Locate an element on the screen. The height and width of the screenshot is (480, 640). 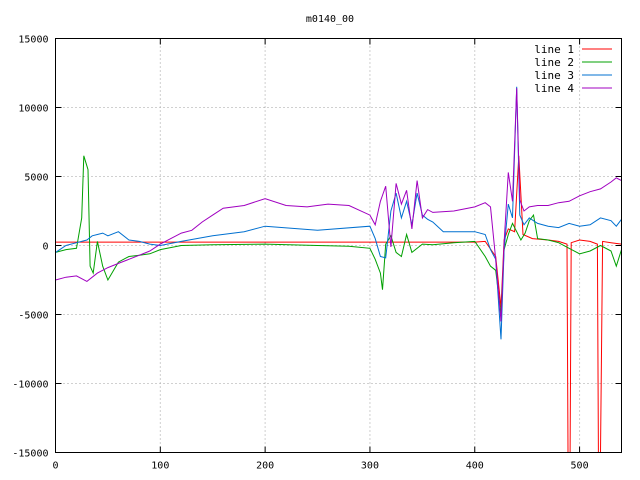
y-tick-label: 5000 is located at coordinates (36, 178).